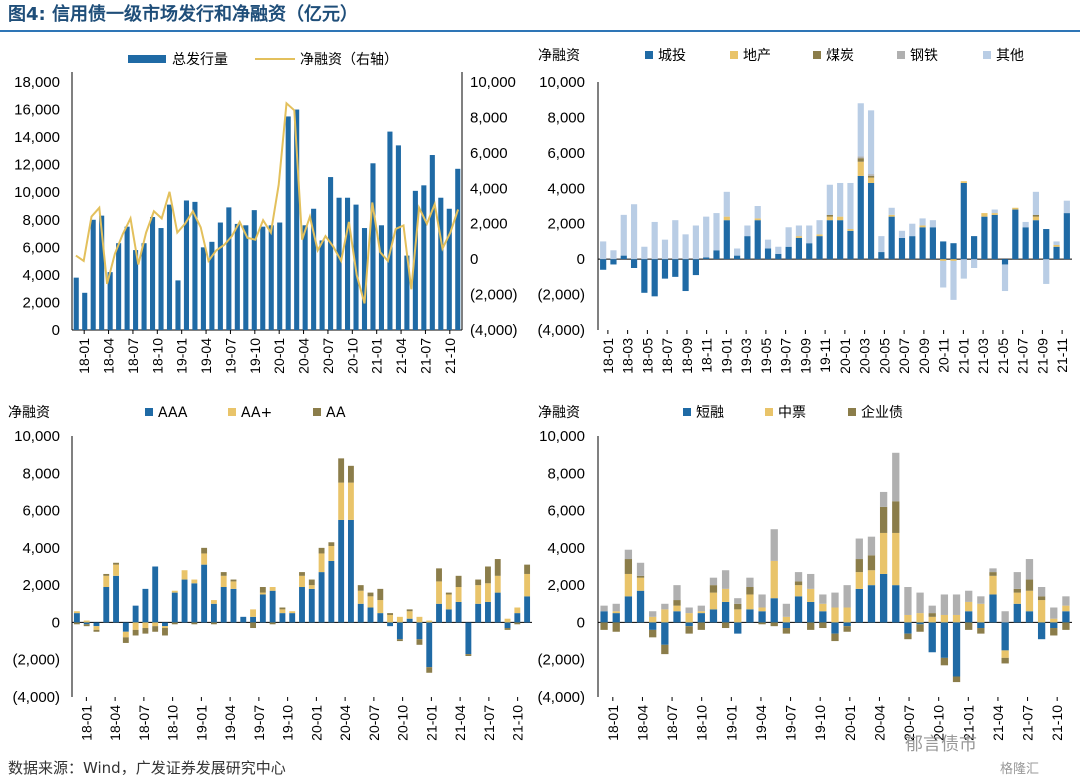 This screenshot has height=784, width=1080. What do you see at coordinates (1042, 356) in the screenshot?
I see `p2-xtick-label: 21-09` at bounding box center [1042, 356].